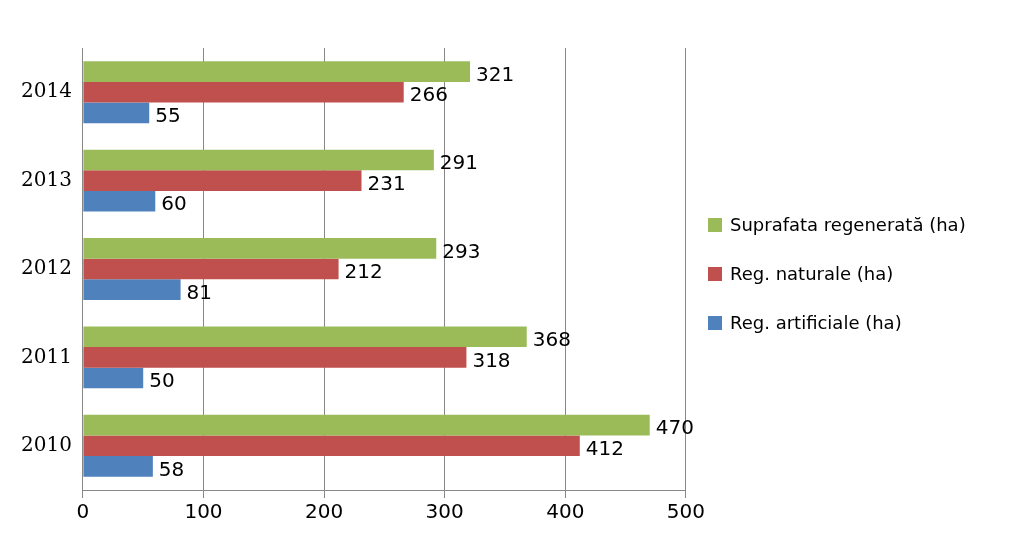 This screenshot has height=548, width=1022. I want to click on y-tick-label: 2014, so click(46, 90).